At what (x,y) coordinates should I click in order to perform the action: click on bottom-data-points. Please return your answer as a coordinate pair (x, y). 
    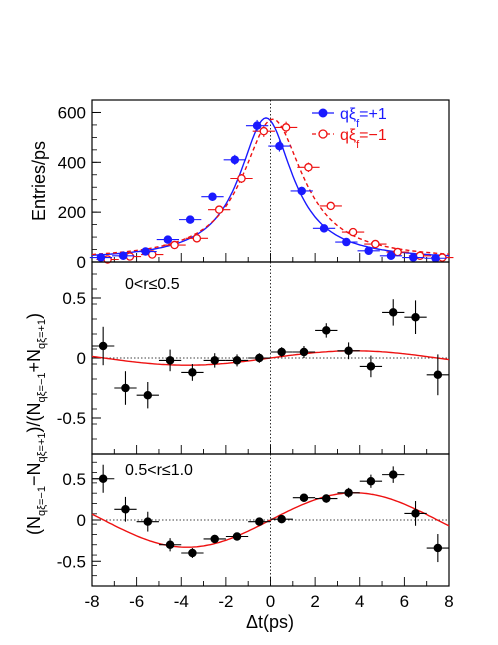
    Looking at the image, I should click on (270, 513).